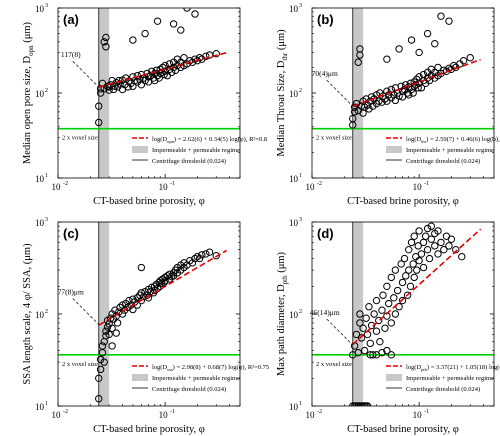 Image resolution: width=500 pixels, height=436 pixels. Describe the element at coordinates (71, 291) in the screenshot. I see `annotation-label: 77(8)μm` at that location.